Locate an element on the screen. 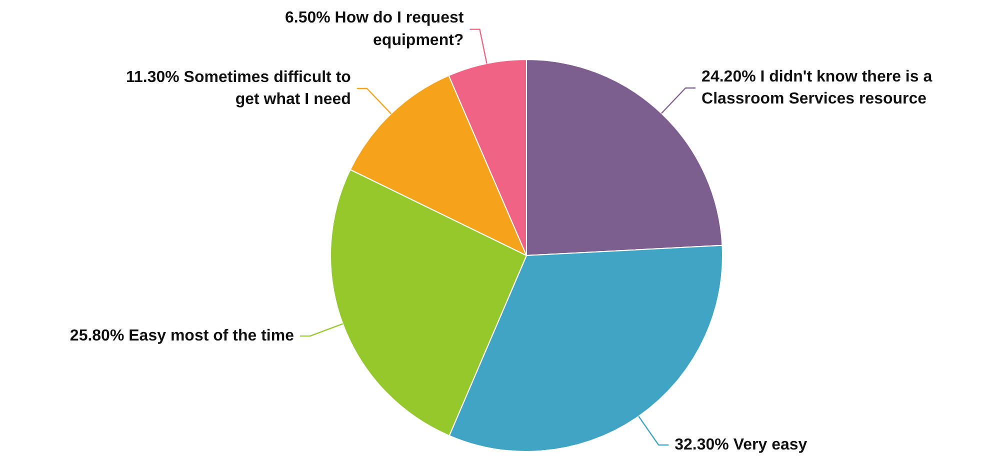 The height and width of the screenshot is (468, 996). slice-label: 32.30% Very easy is located at coordinates (741, 445).